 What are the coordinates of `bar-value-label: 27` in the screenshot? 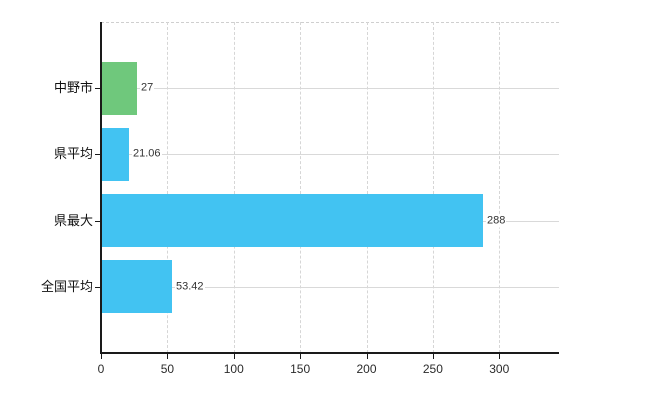 It's located at (147, 88).